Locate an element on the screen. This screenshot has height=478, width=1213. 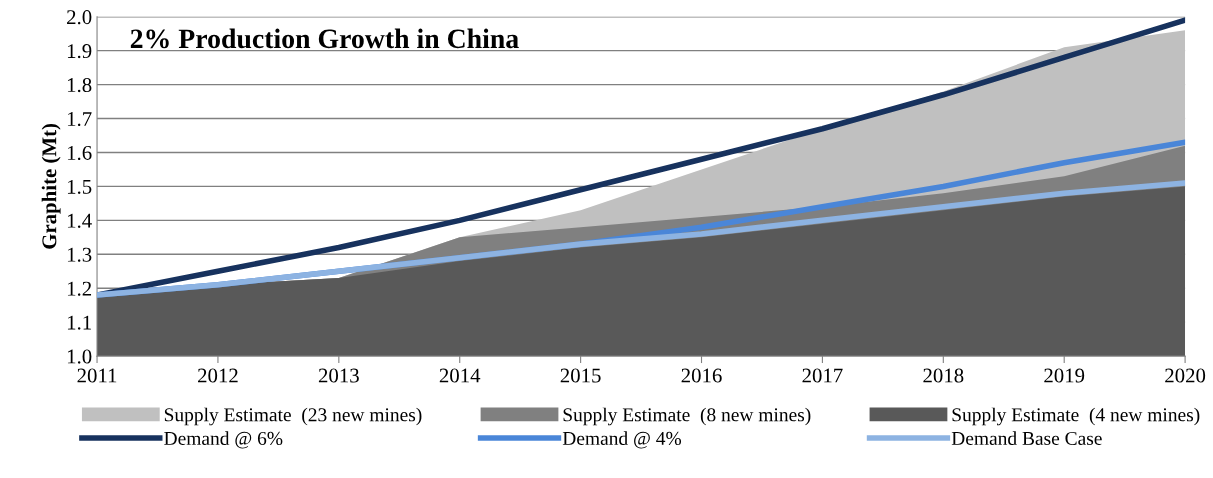
x-tick-label: 2017 is located at coordinates (822, 375).